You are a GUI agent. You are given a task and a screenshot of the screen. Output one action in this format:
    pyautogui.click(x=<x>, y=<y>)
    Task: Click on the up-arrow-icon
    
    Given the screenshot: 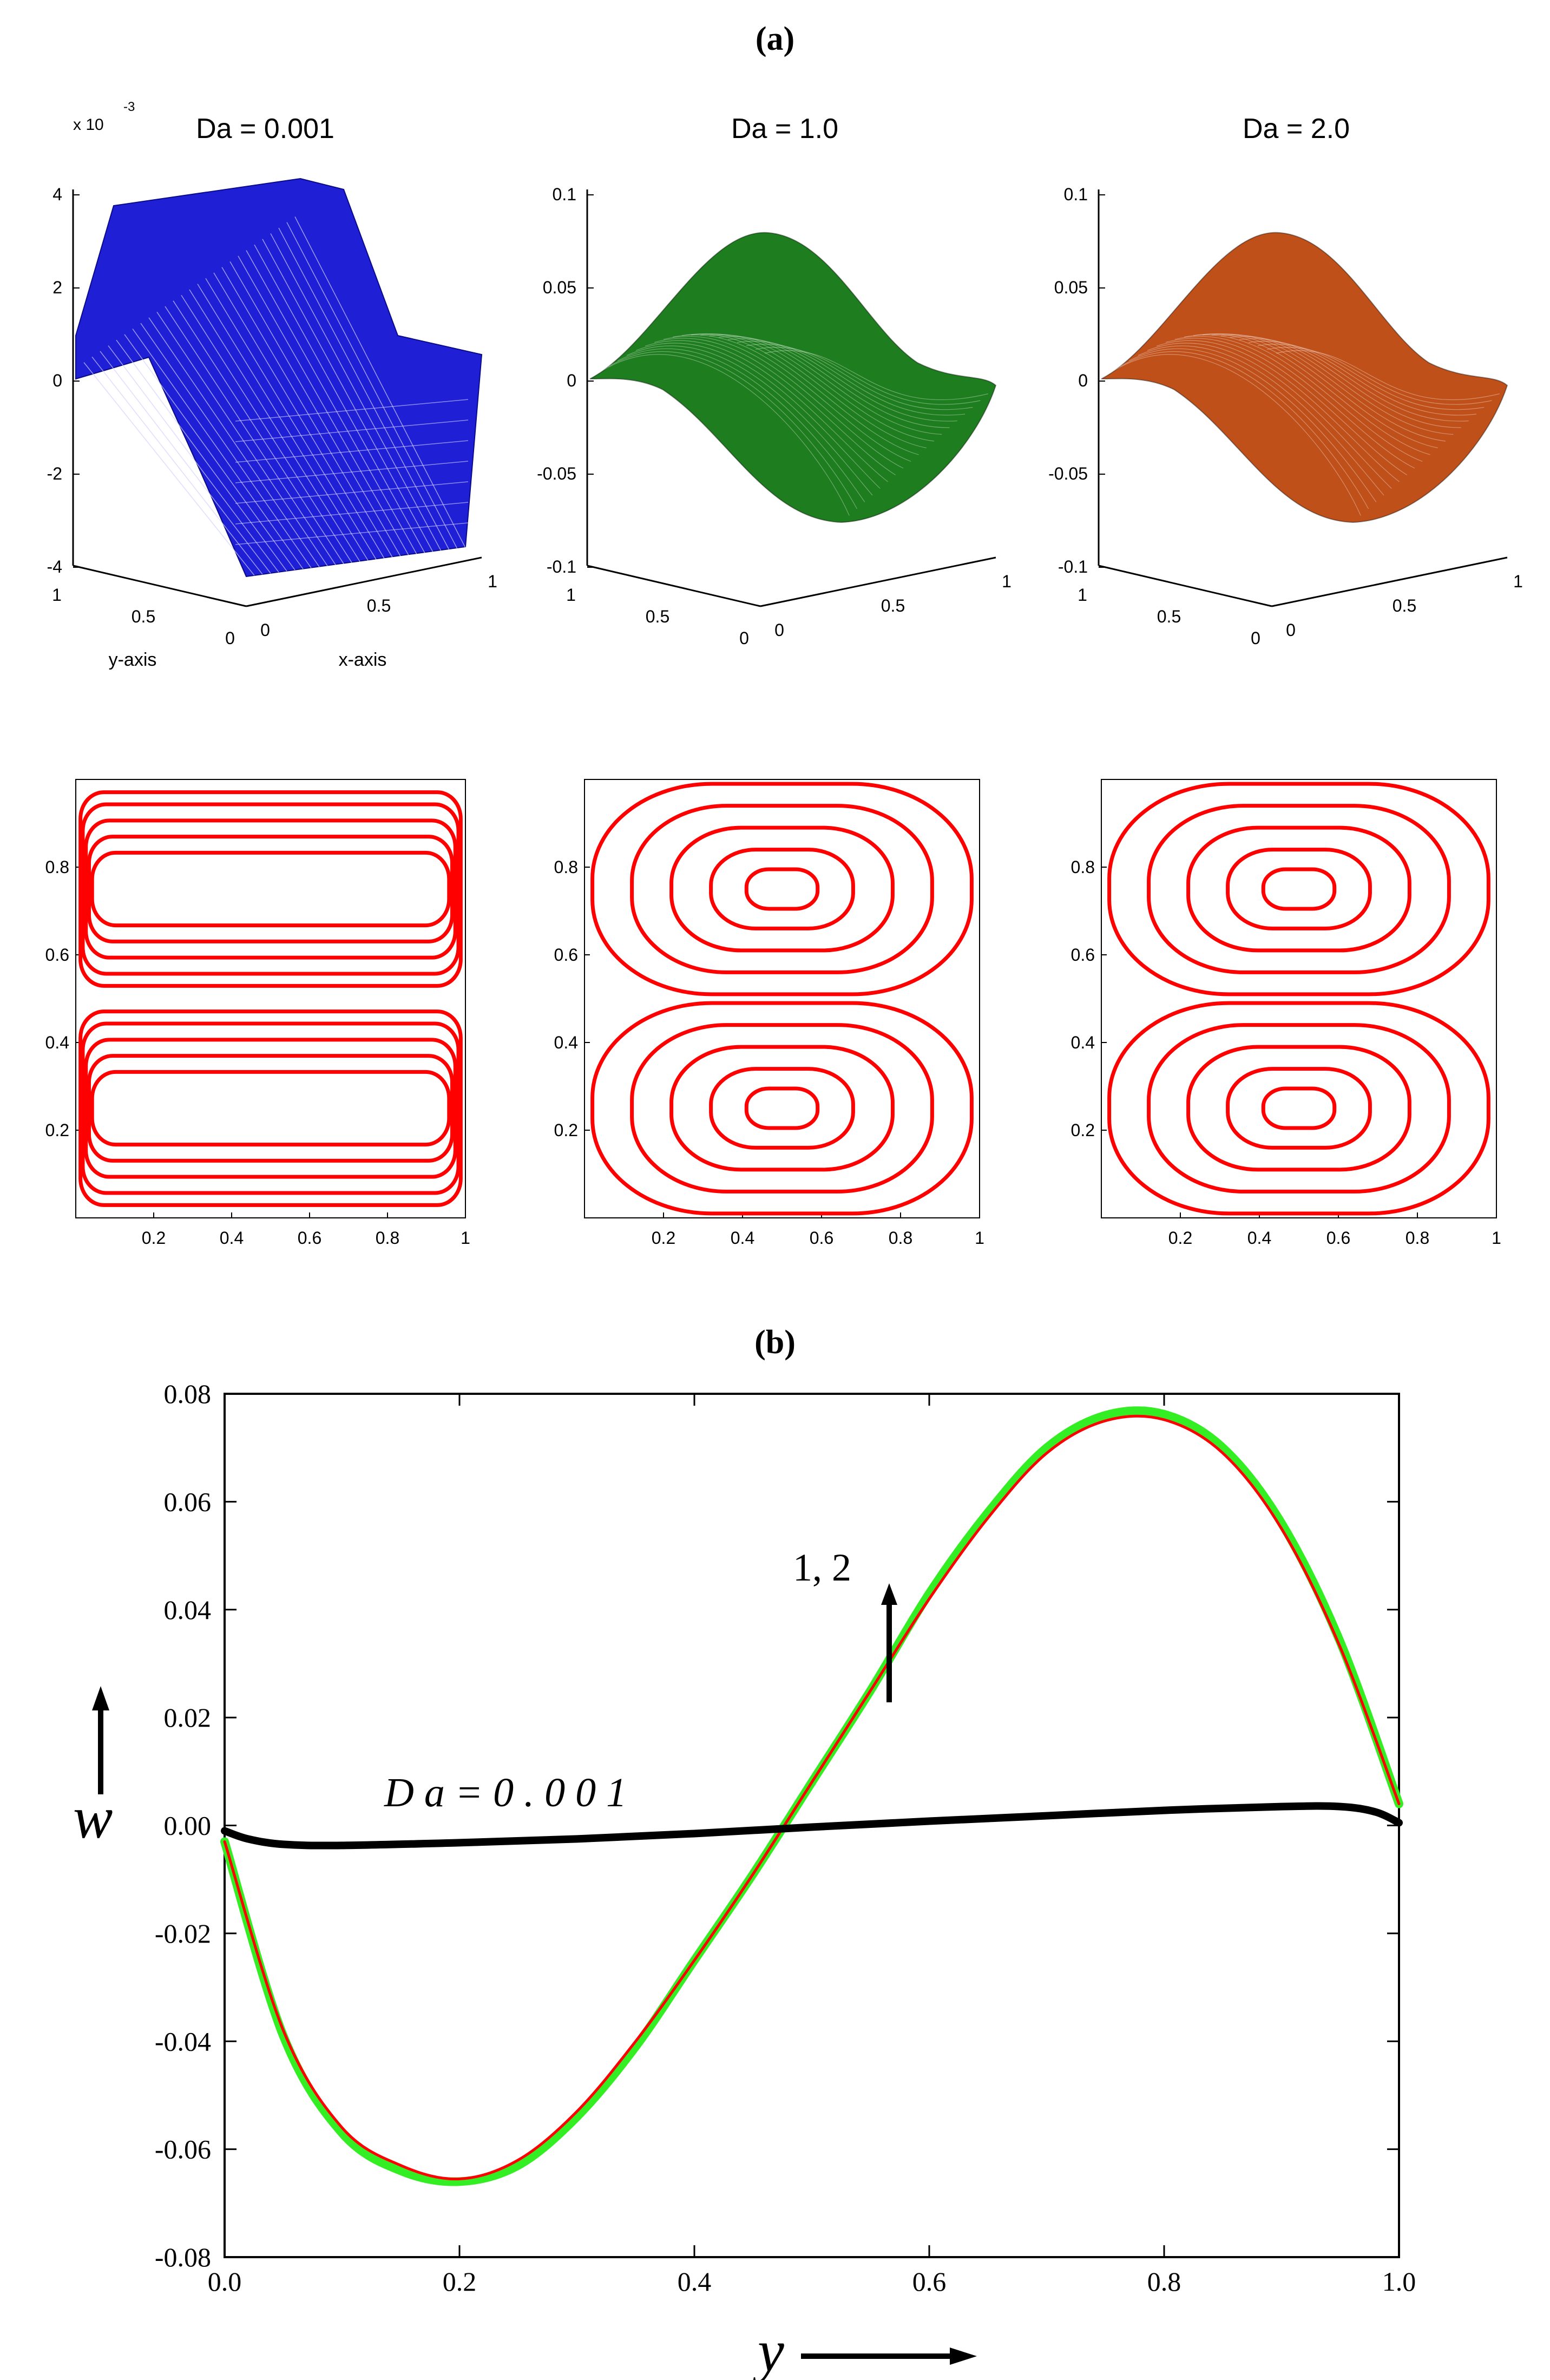 What is the action you would take?
    pyautogui.click(x=100, y=1740)
    